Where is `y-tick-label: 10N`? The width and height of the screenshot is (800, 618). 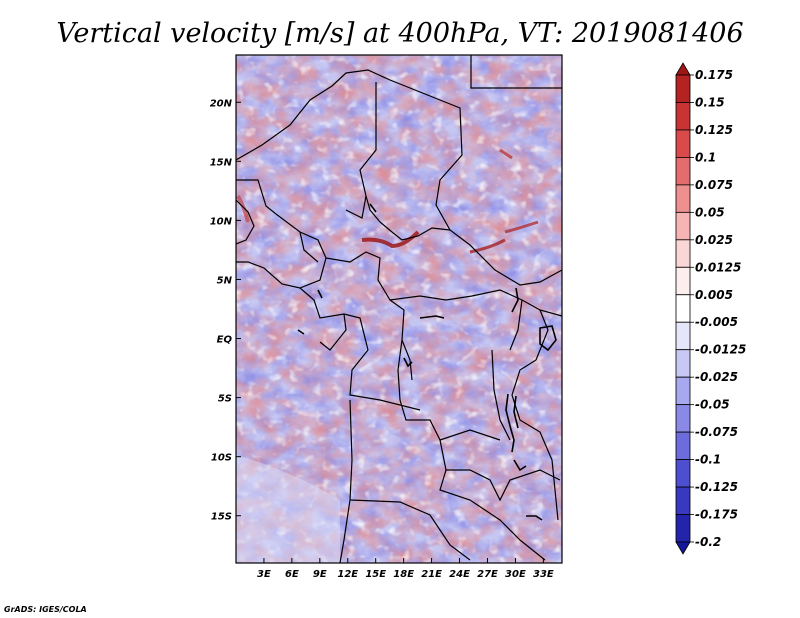 y-tick-label: 10N is located at coordinates (221, 221).